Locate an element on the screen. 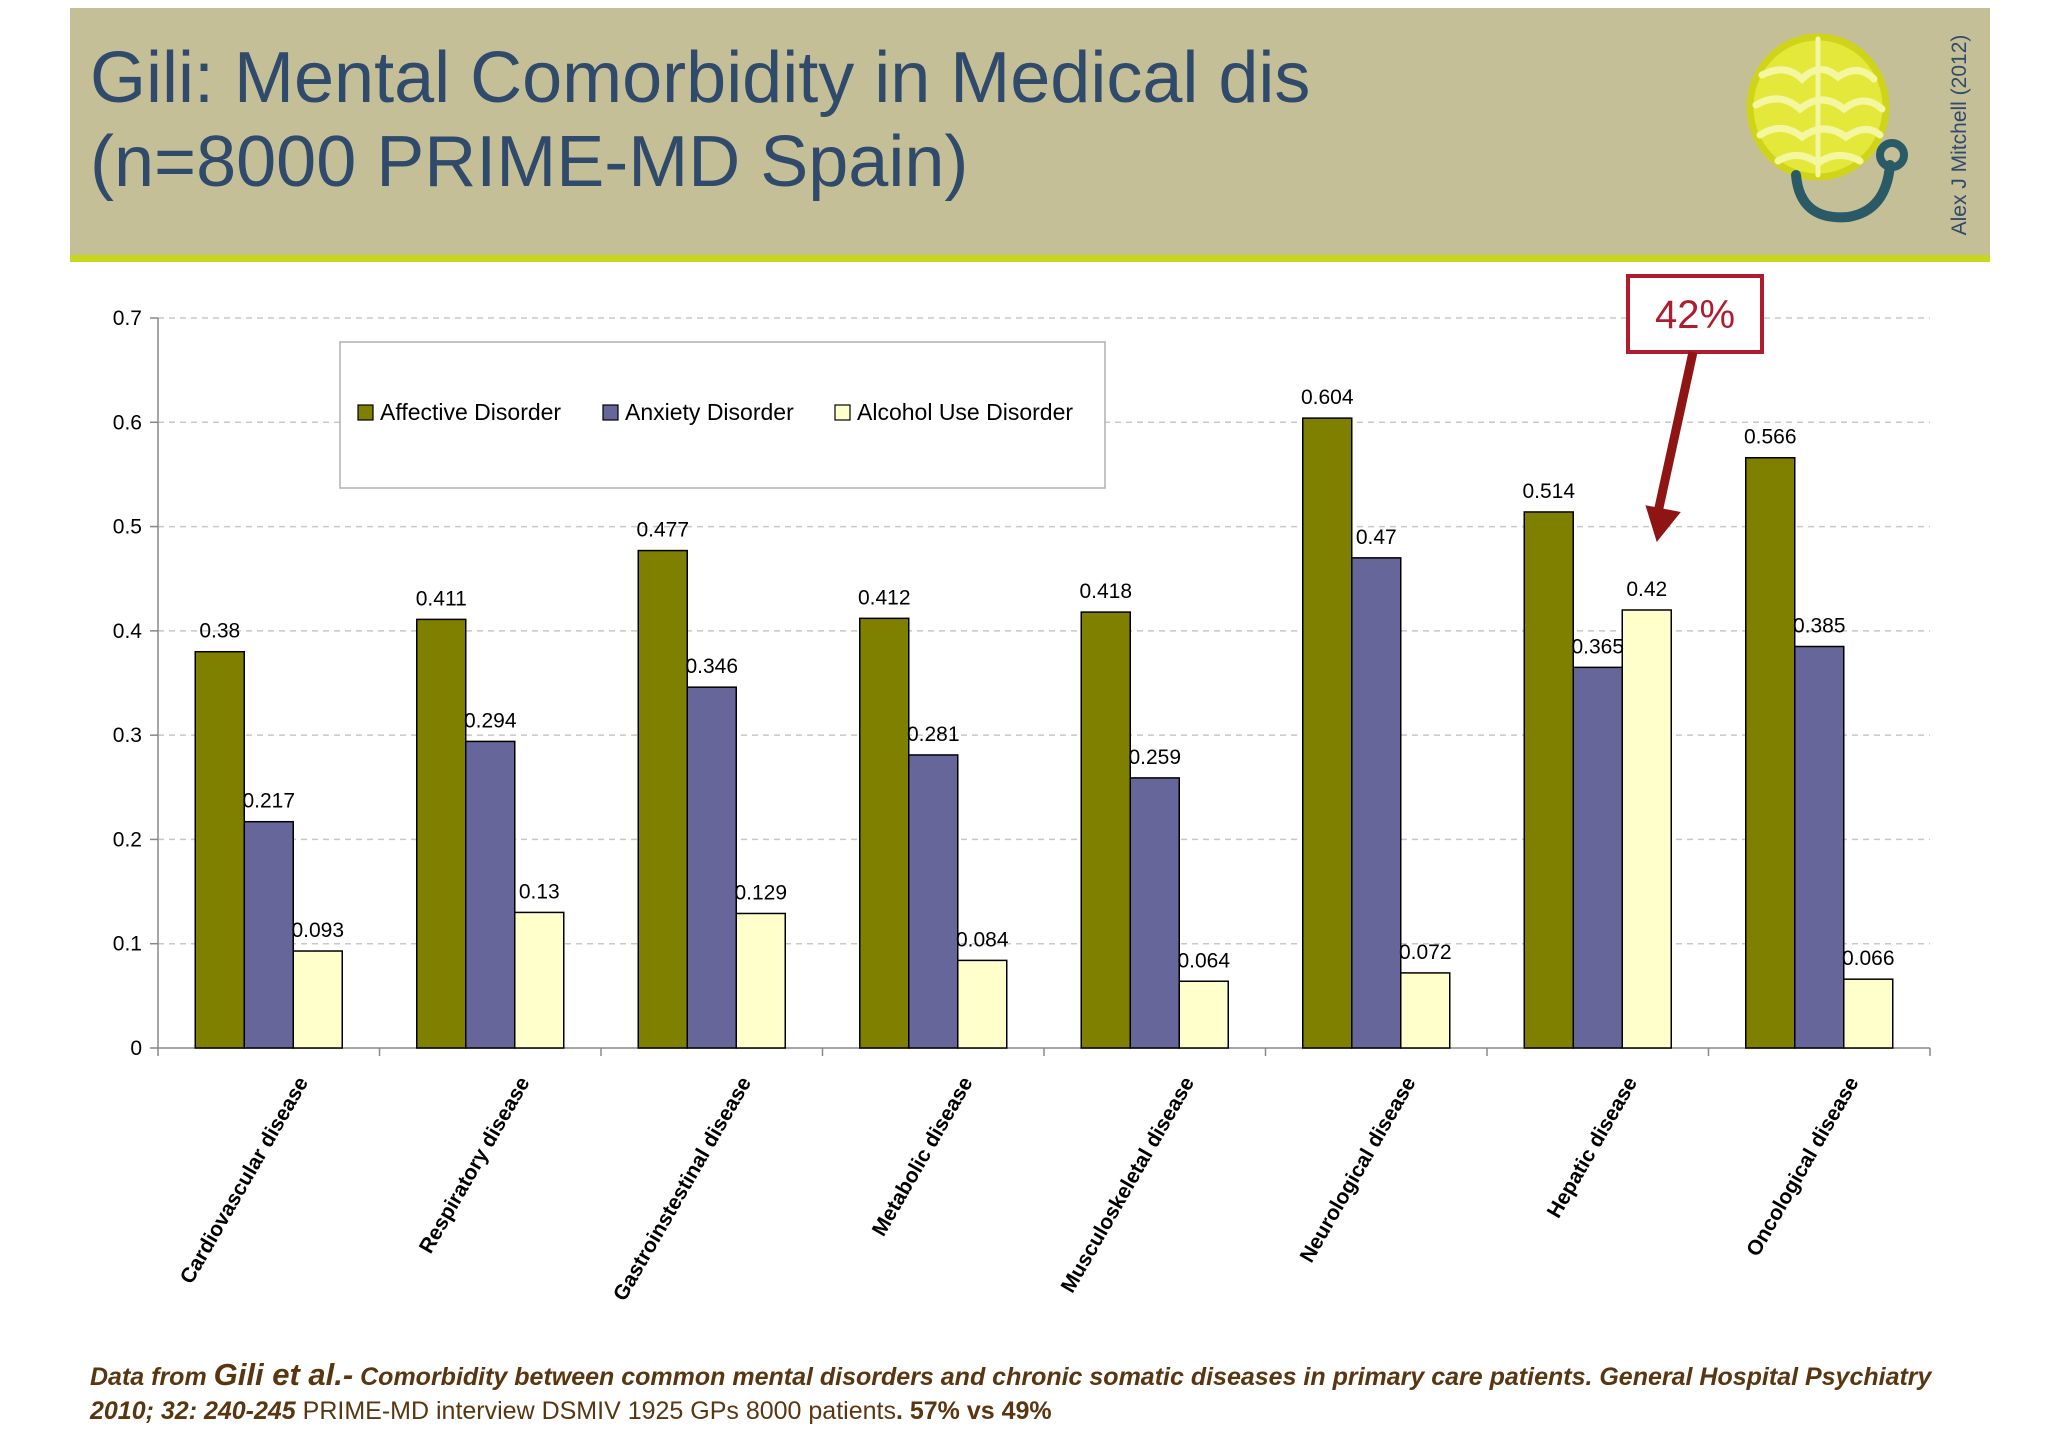 Image resolution: width=2048 pixels, height=1448 pixels. data-label: 0.294 is located at coordinates (490, 720).